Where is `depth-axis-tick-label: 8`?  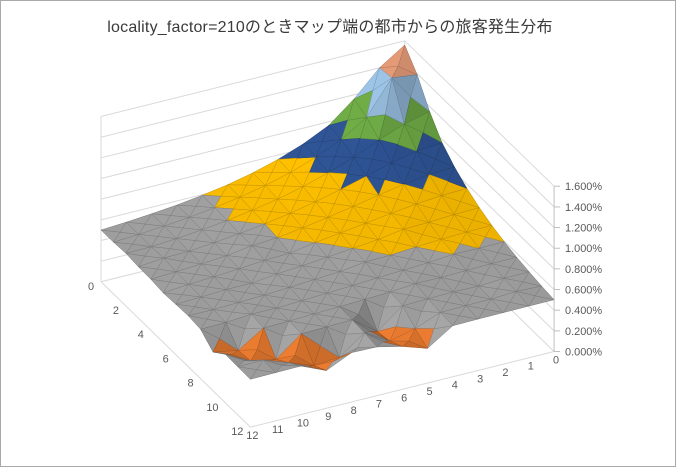 depth-axis-tick-label: 8 is located at coordinates (354, 411).